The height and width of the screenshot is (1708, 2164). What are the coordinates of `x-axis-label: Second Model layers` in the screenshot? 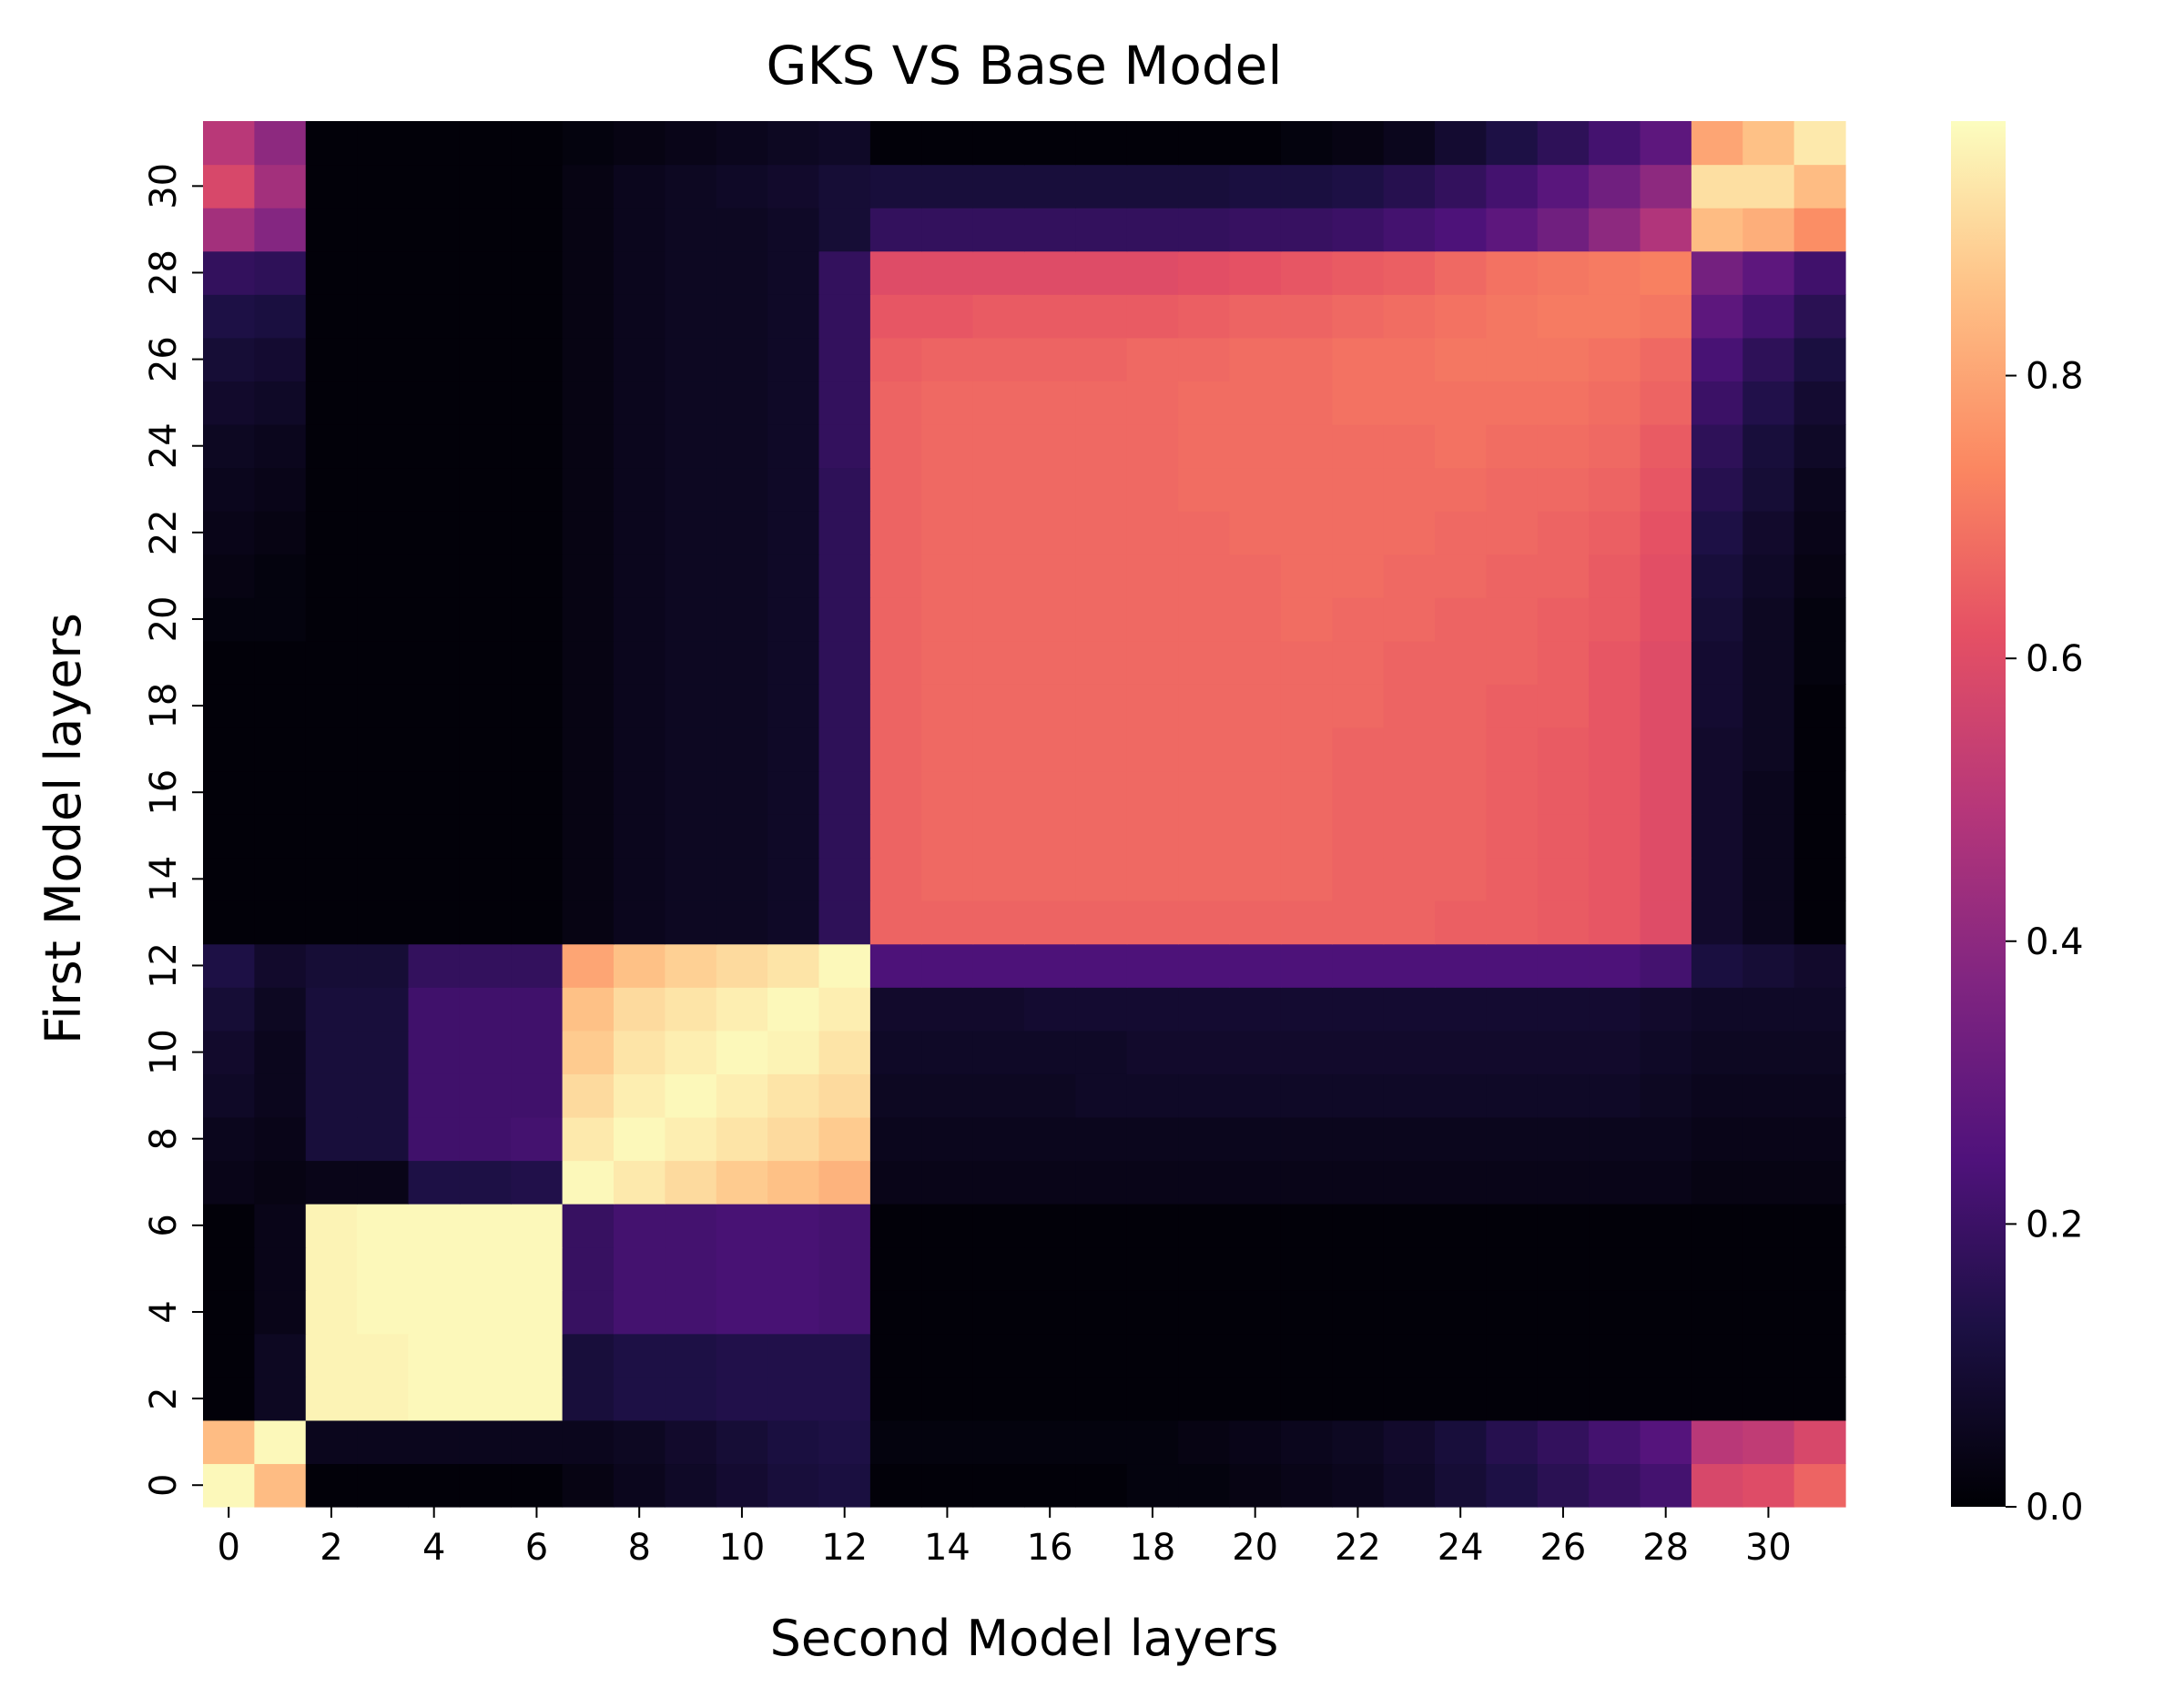 It's located at (1024, 1638).